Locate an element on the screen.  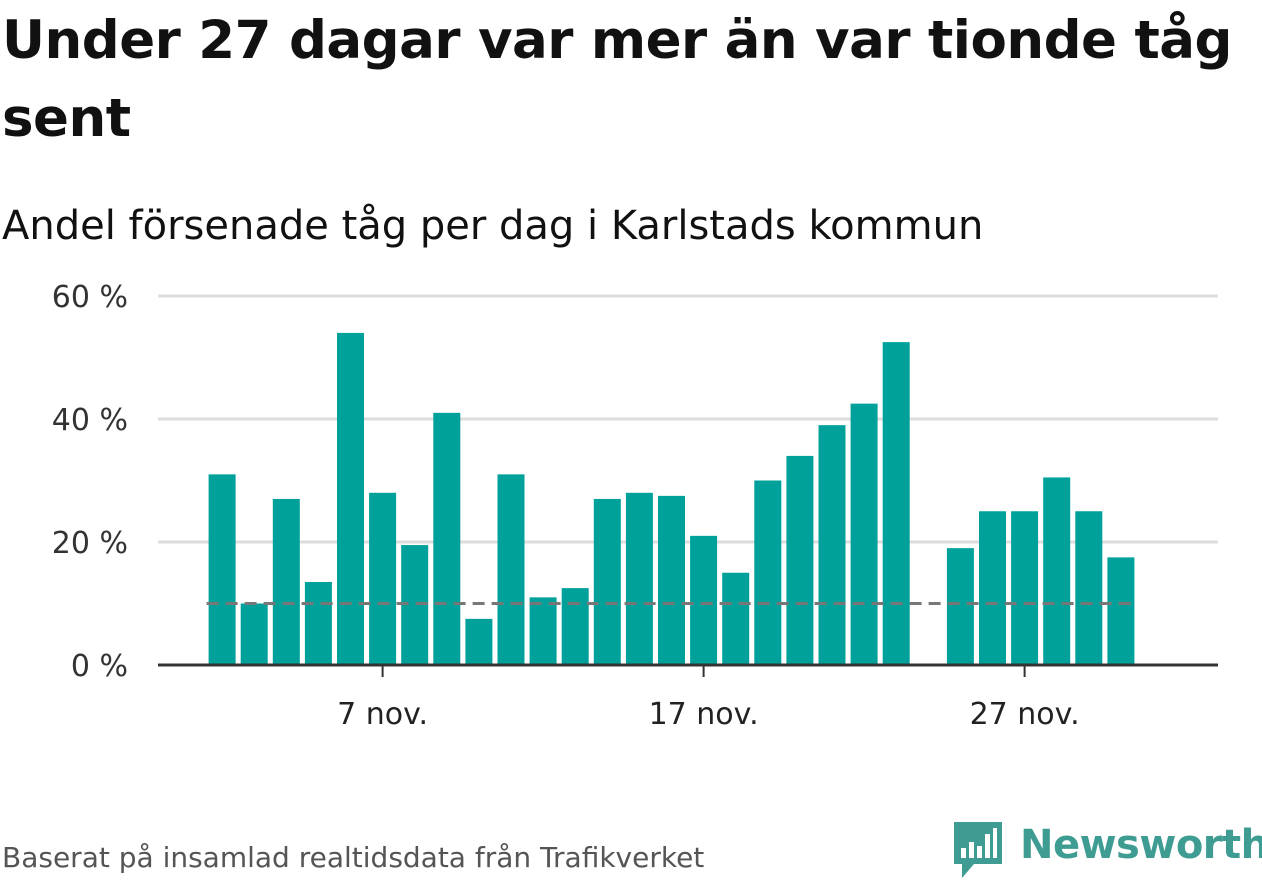
y-tick-label: 20 % is located at coordinates (90, 543).